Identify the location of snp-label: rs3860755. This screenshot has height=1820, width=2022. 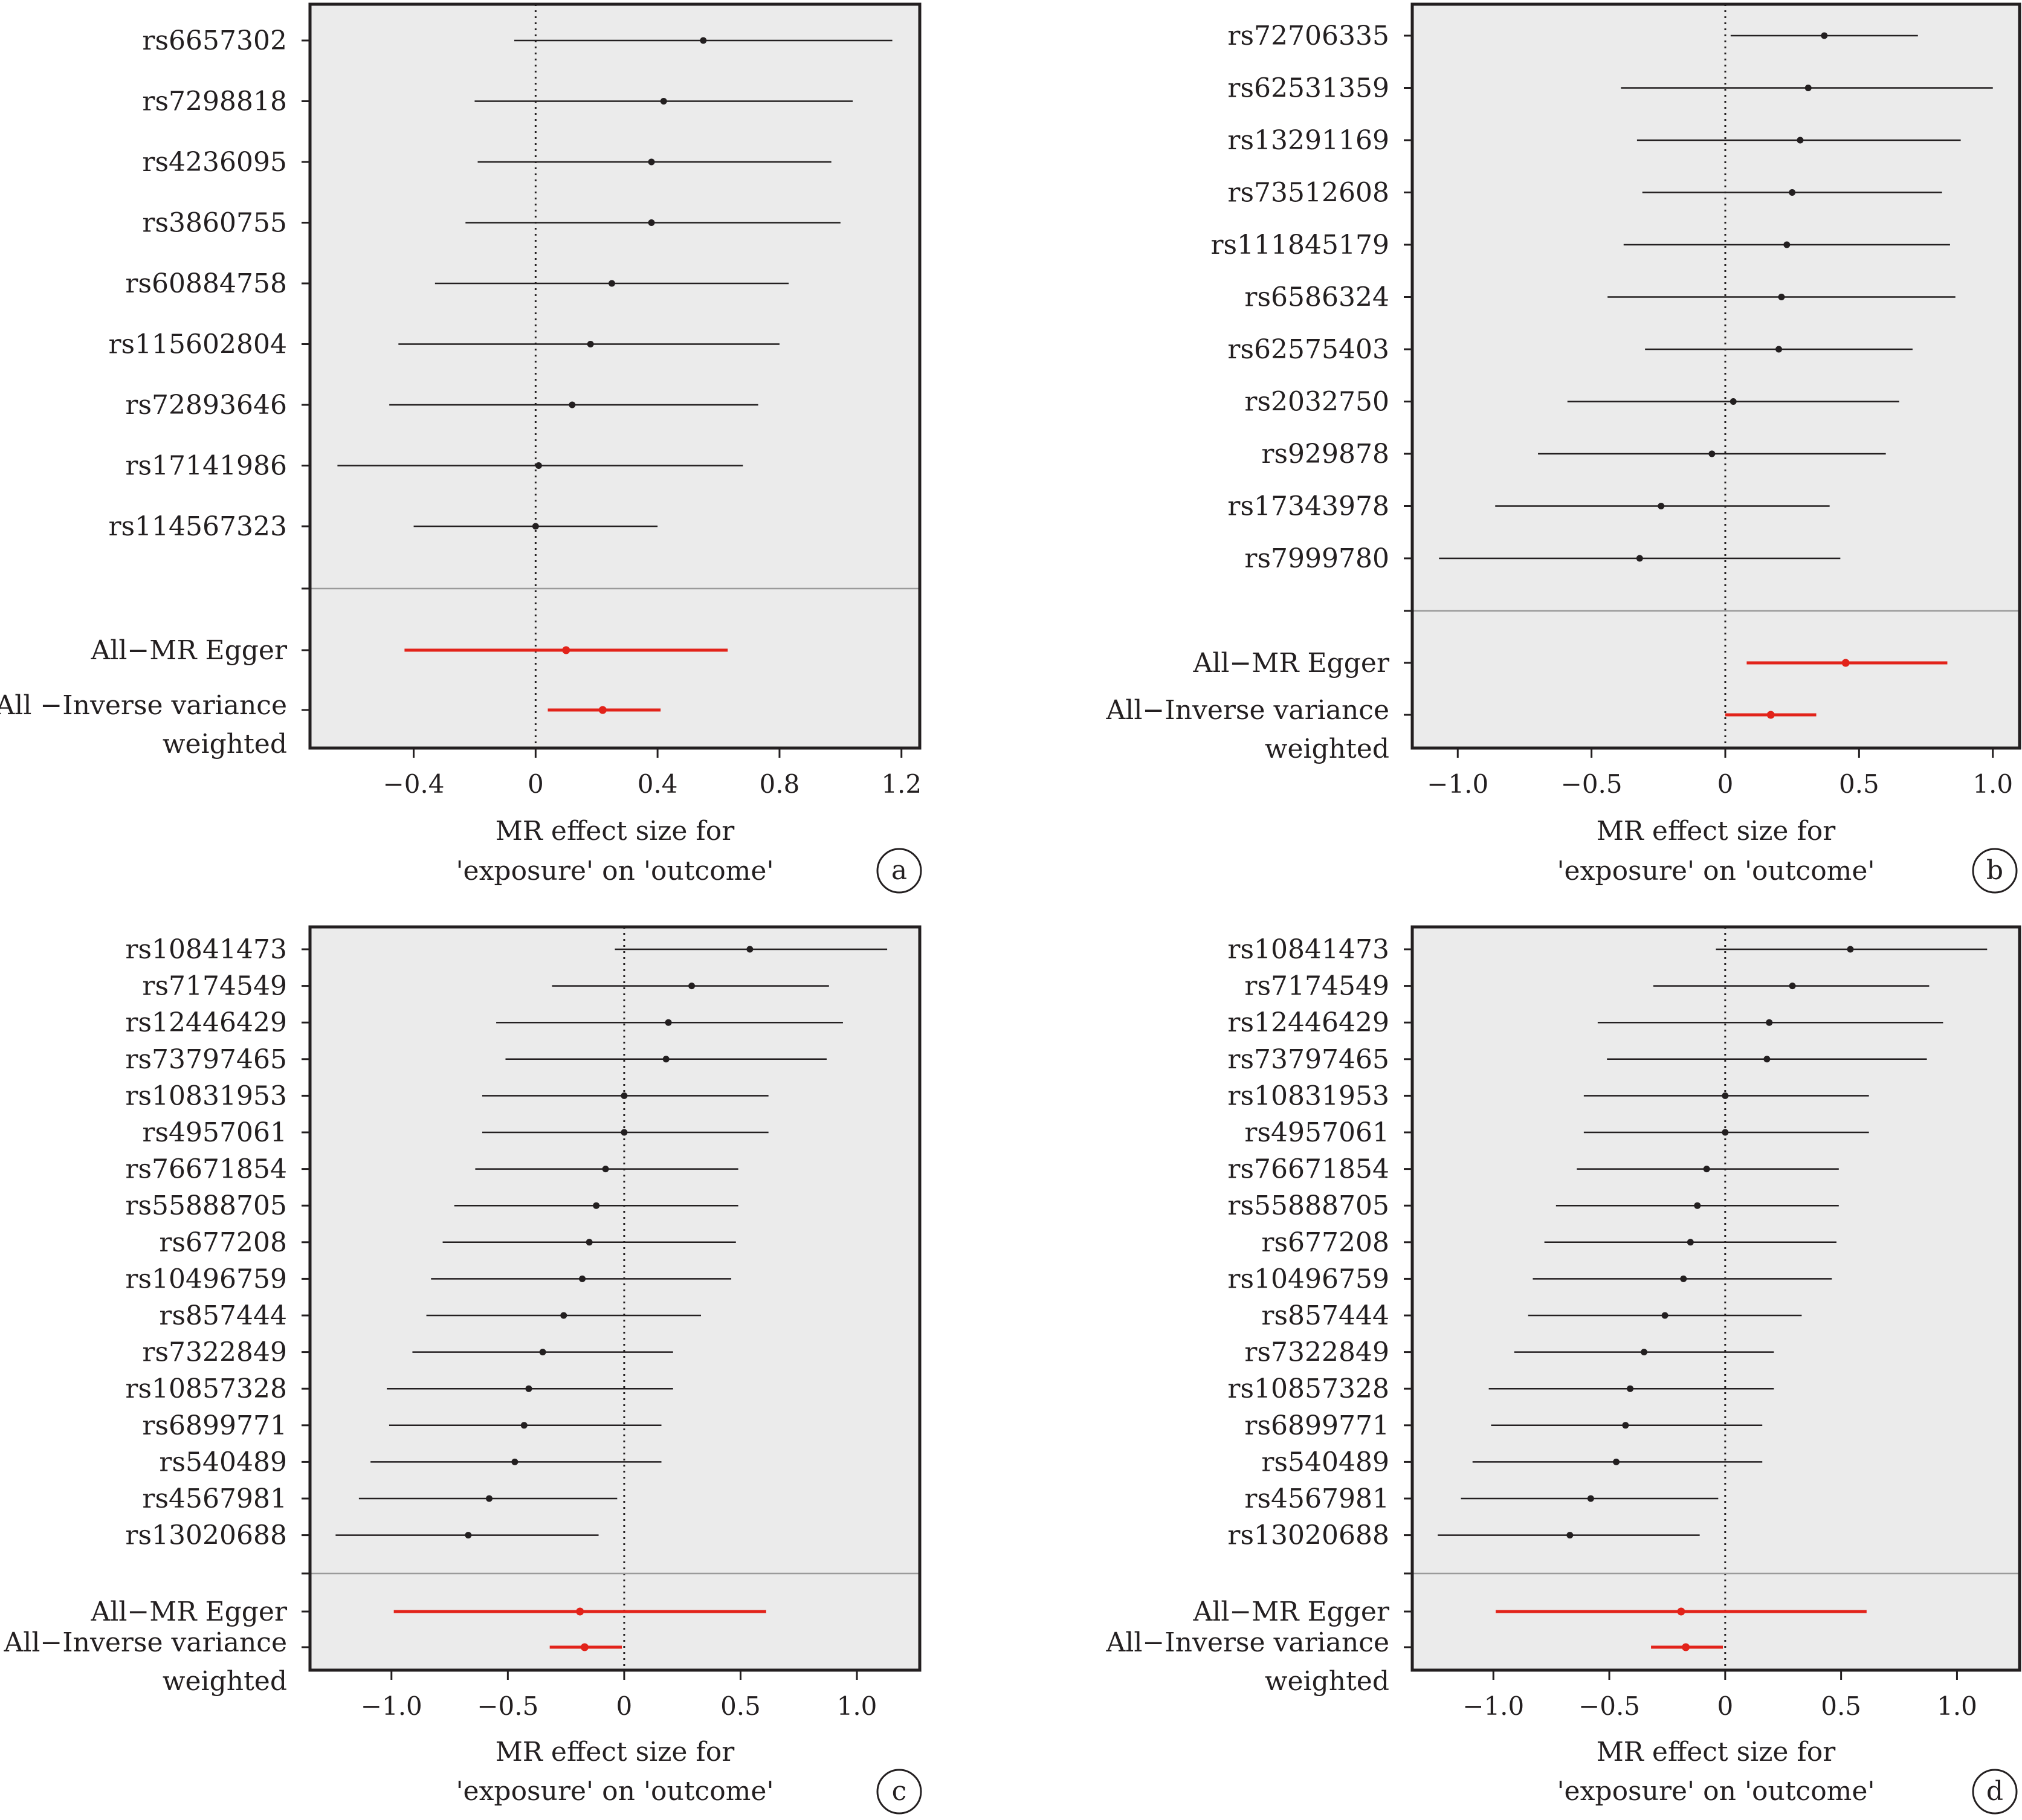
(215, 223).